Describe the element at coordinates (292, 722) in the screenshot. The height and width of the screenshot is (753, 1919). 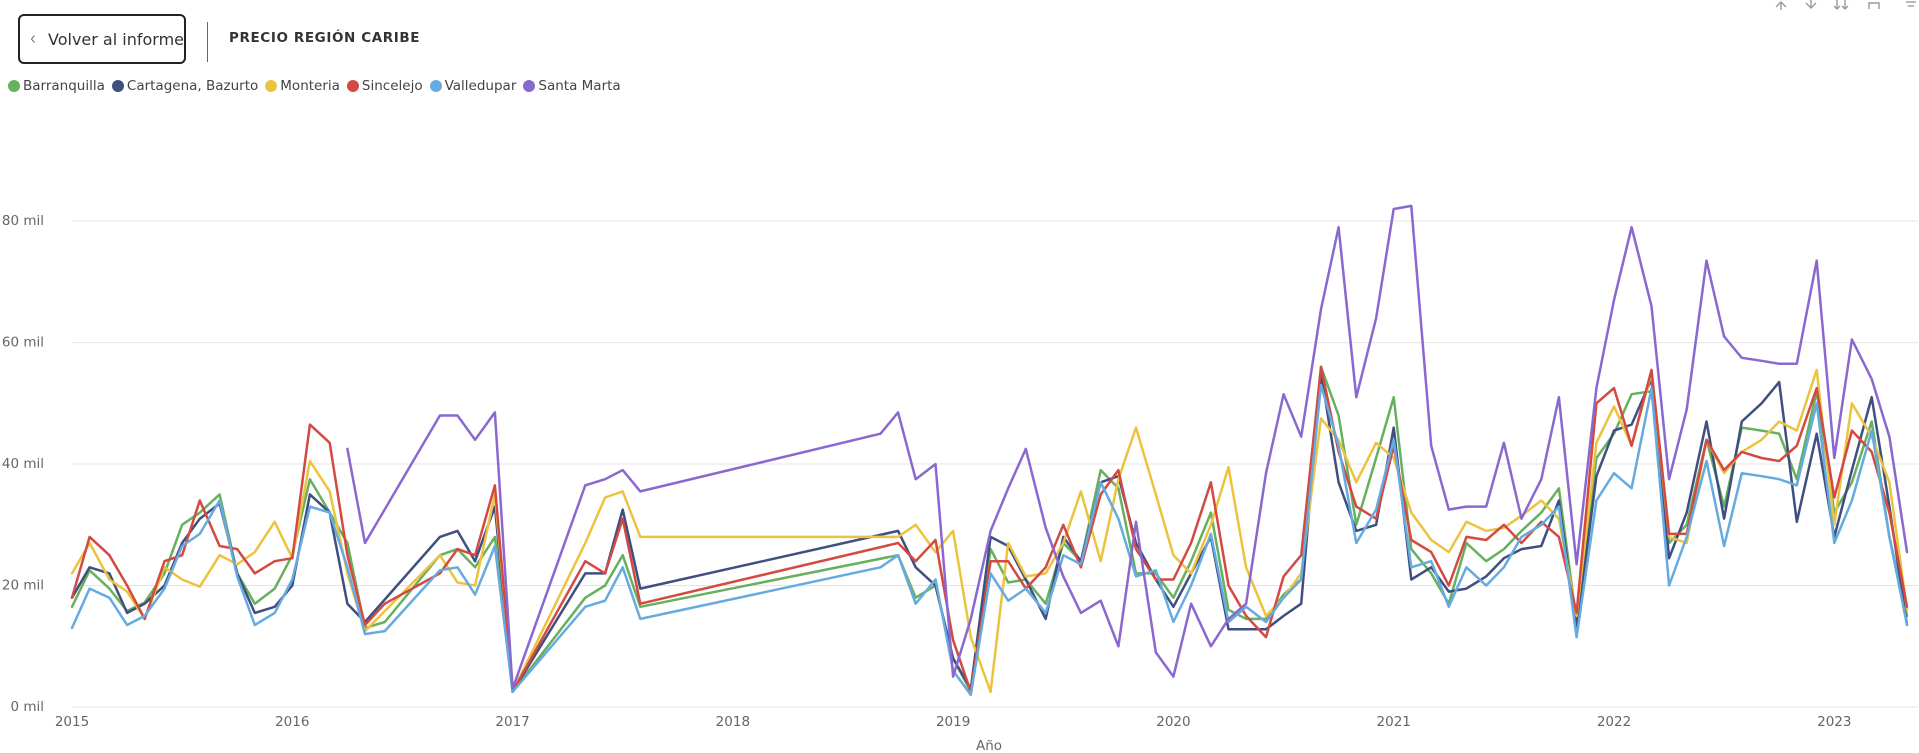
I see `x-tick-label: 2016` at that location.